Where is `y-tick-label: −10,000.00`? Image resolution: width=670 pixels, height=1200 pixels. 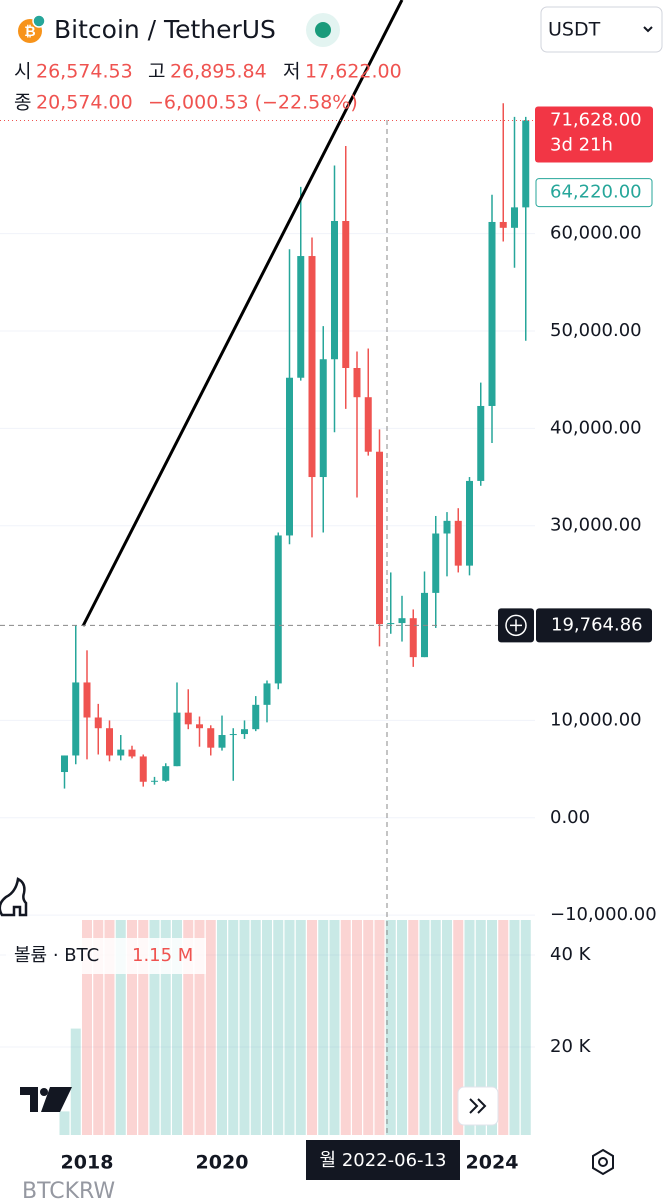
y-tick-label: −10,000.00 is located at coordinates (603, 914).